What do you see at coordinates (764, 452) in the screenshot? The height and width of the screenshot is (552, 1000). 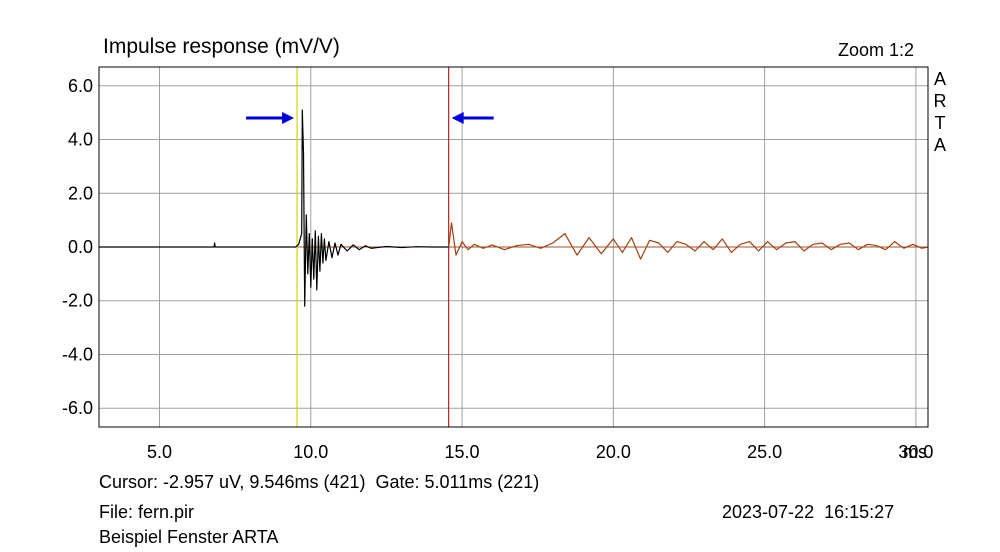 I see `x-tick-label: 25.0` at bounding box center [764, 452].